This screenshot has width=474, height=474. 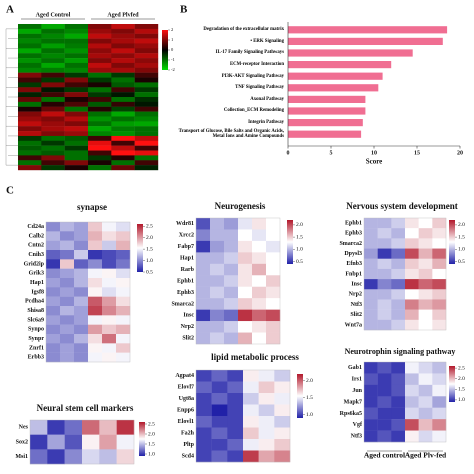 What do you see at coordinates (350, 244) in the screenshot?
I see `row-label: Smarca2` at bounding box center [350, 244].